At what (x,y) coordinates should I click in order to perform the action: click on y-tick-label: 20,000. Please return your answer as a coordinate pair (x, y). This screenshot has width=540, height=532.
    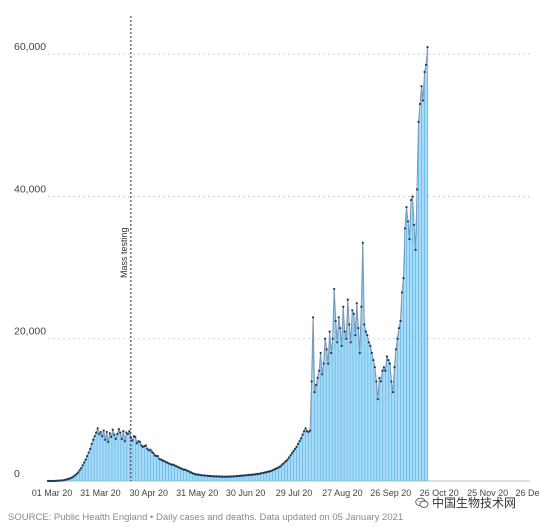
    Looking at the image, I should click on (30, 332).